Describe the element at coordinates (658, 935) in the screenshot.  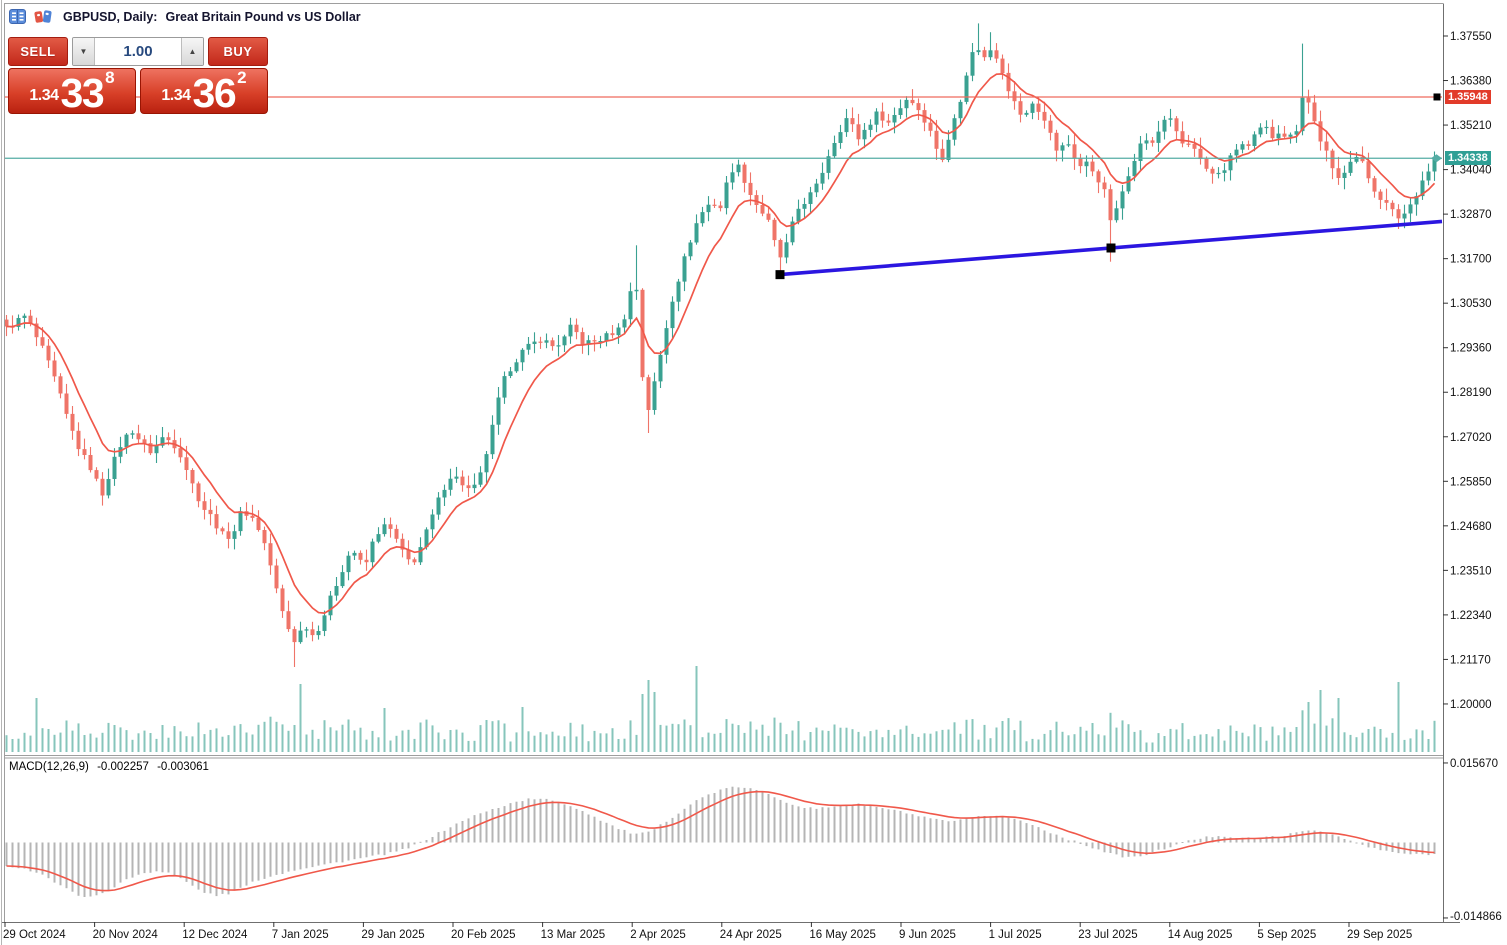
I see `svg-text: 2 Apr 2025` at that location.